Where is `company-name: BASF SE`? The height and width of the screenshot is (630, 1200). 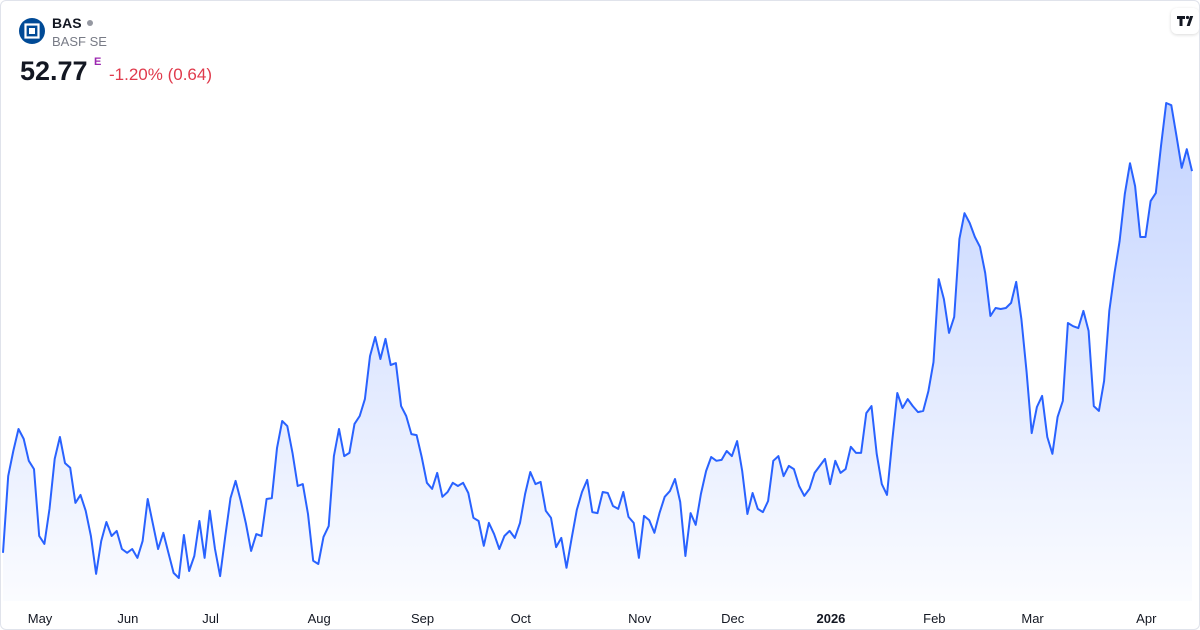 company-name: BASF SE is located at coordinates (79, 41).